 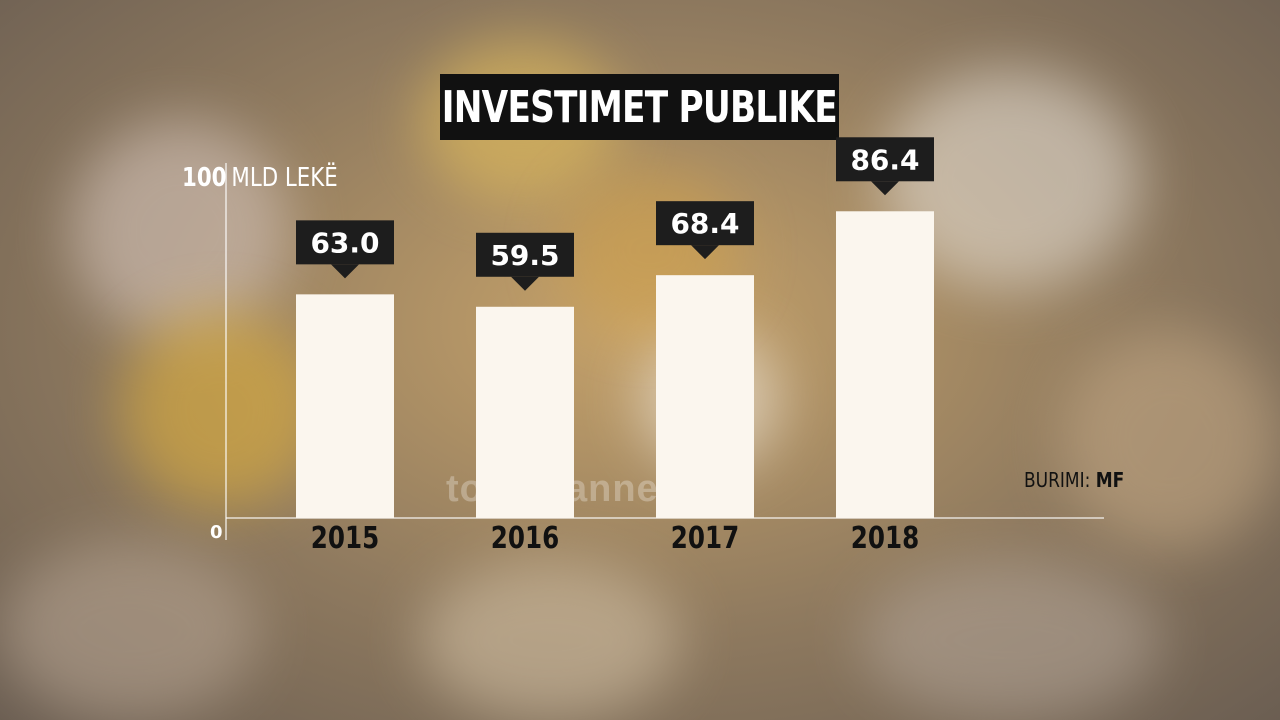 I want to click on x-tick-label: 2017, so click(x=705, y=539).